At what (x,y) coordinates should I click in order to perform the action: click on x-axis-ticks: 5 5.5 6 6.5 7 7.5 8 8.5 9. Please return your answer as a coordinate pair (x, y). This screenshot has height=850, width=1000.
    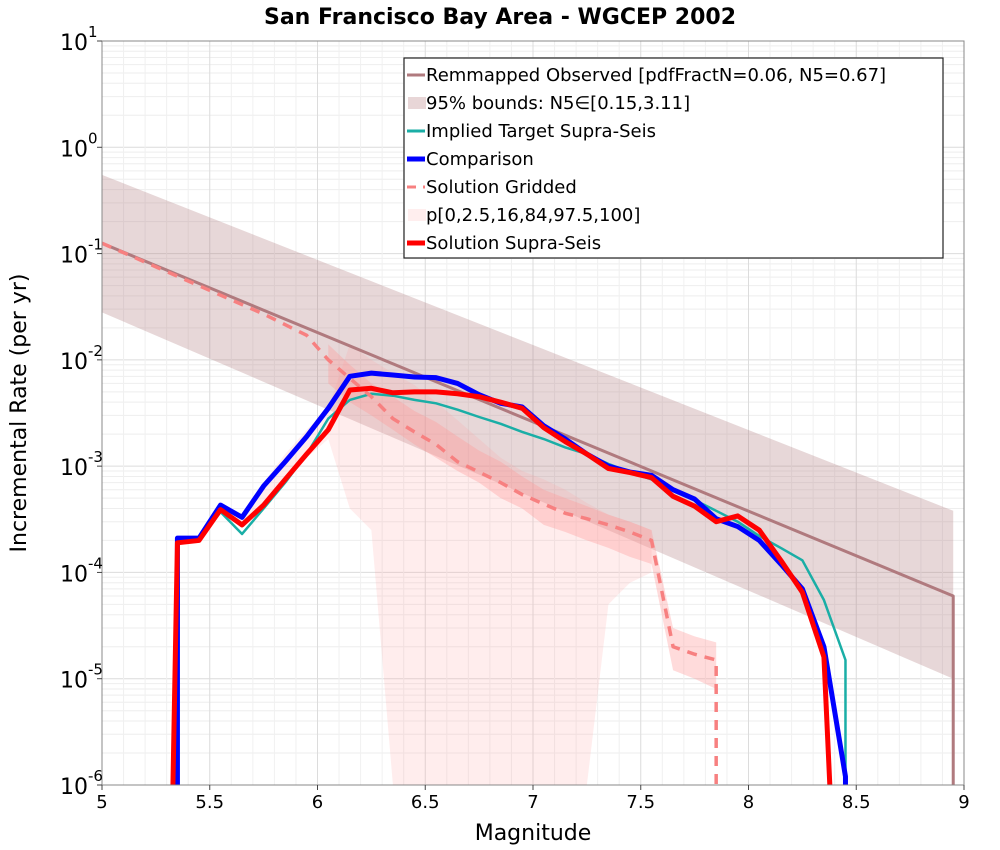
    Looking at the image, I should click on (533, 799).